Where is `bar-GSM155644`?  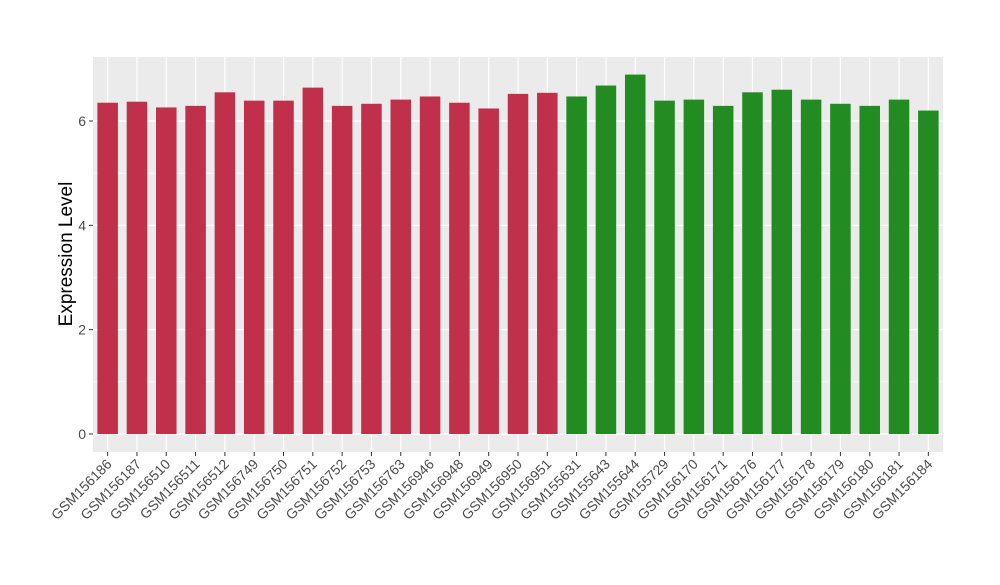 bar-GSM155644 is located at coordinates (635, 254).